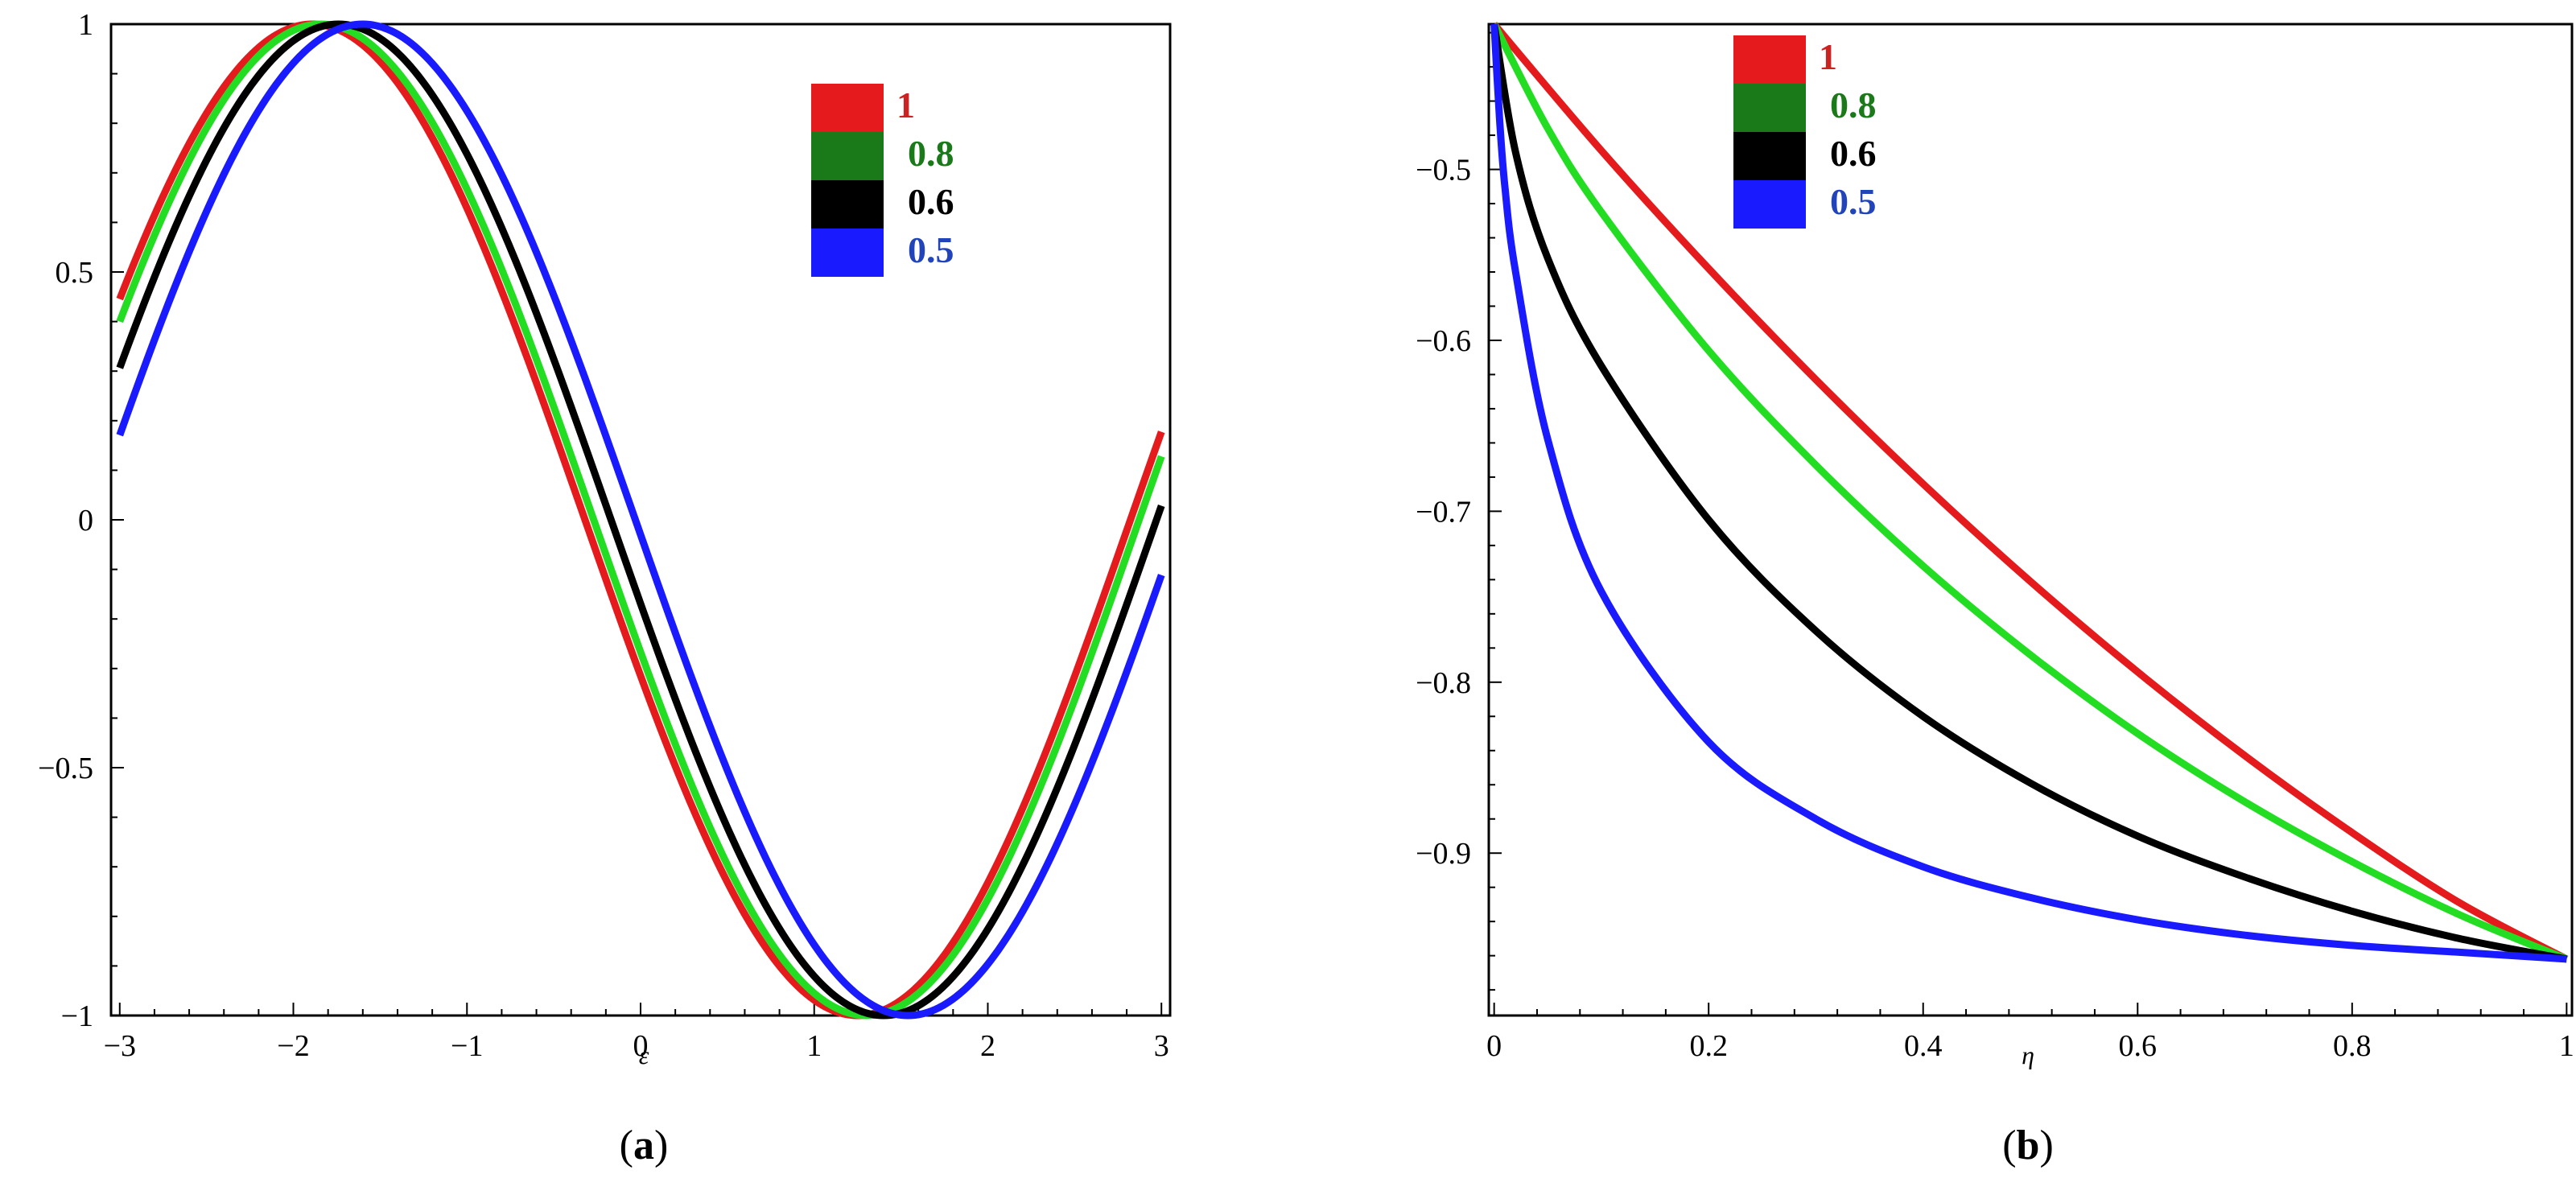 Image resolution: width=2576 pixels, height=1203 pixels. I want to click on legend-a: 1 0.8 0.6 0.5, so click(882, 180).